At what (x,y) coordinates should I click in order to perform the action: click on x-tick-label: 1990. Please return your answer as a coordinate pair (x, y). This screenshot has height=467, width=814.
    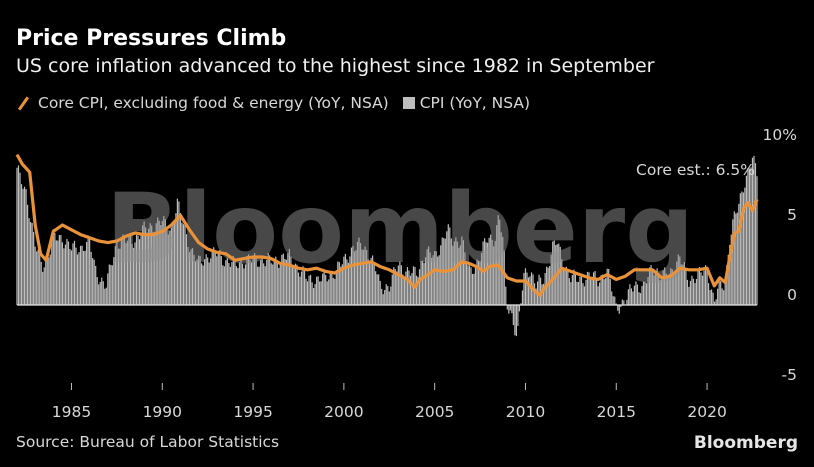
    Looking at the image, I should click on (162, 412).